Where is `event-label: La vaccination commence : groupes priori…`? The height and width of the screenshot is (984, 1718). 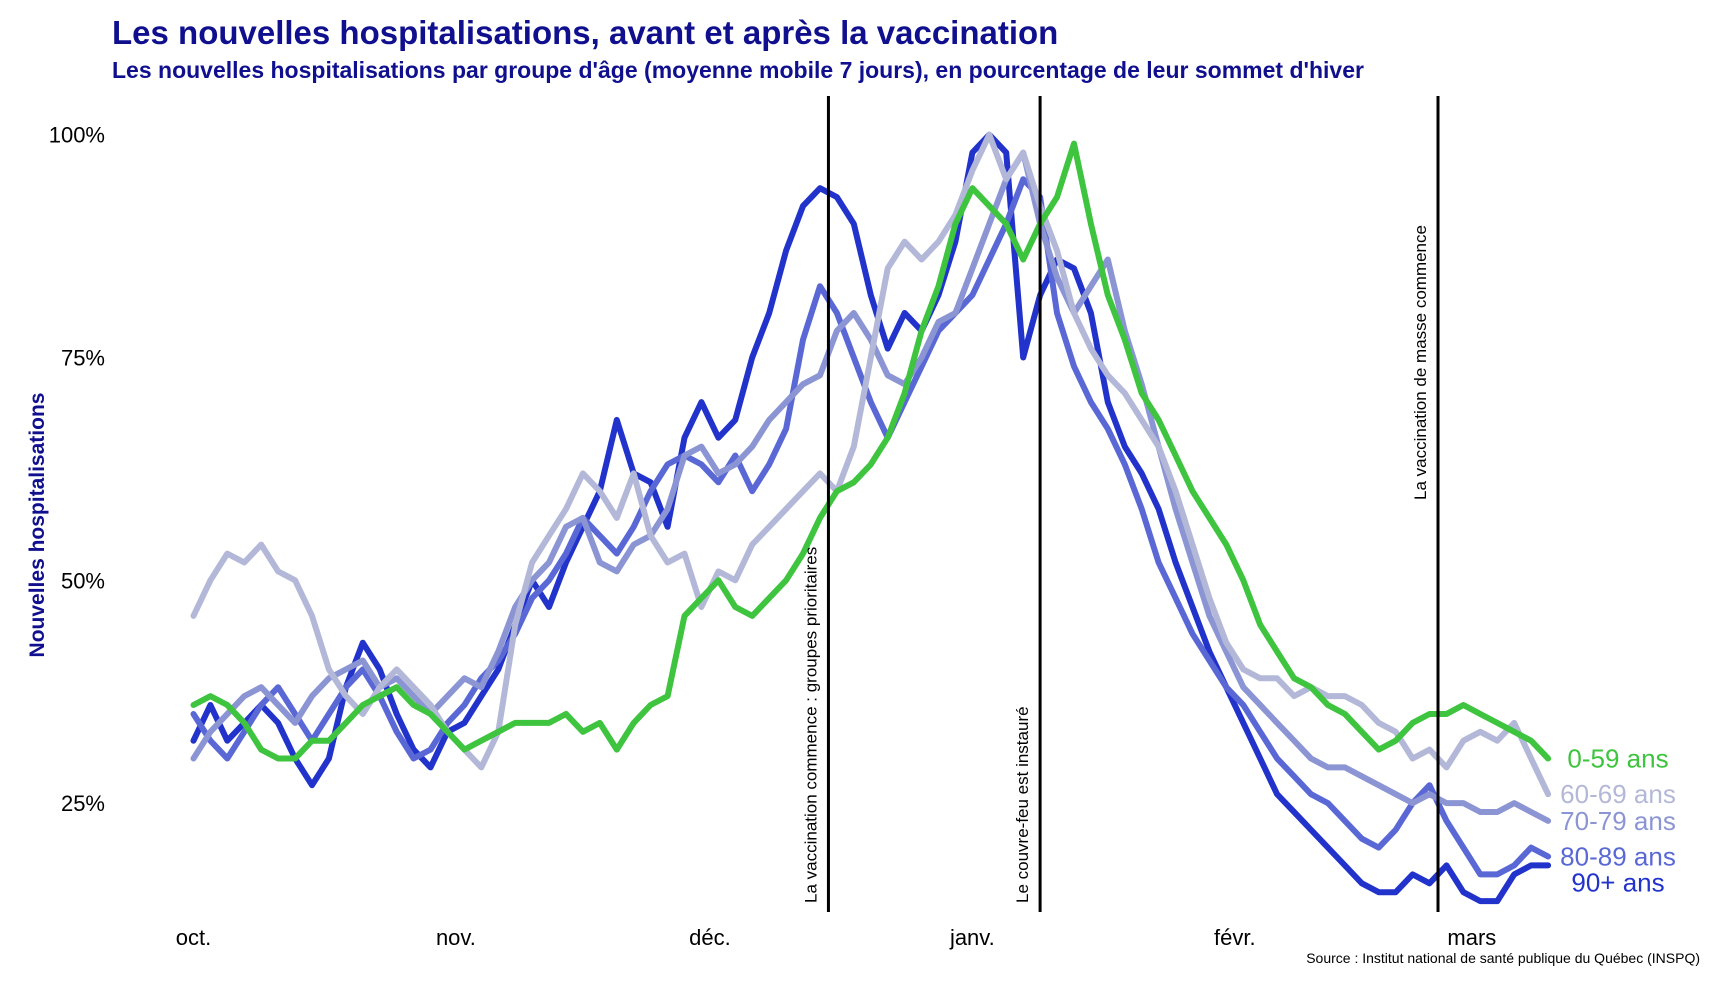 event-label: La vaccination commence : groupes priori… is located at coordinates (810, 725).